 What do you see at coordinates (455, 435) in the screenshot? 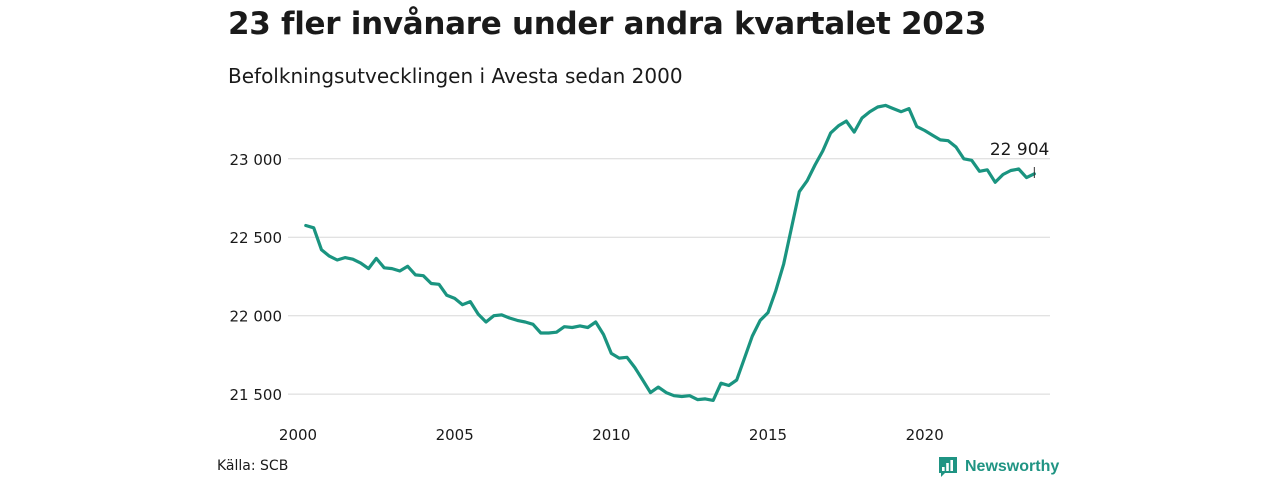
I see `x-tick-label: 2005` at bounding box center [455, 435].